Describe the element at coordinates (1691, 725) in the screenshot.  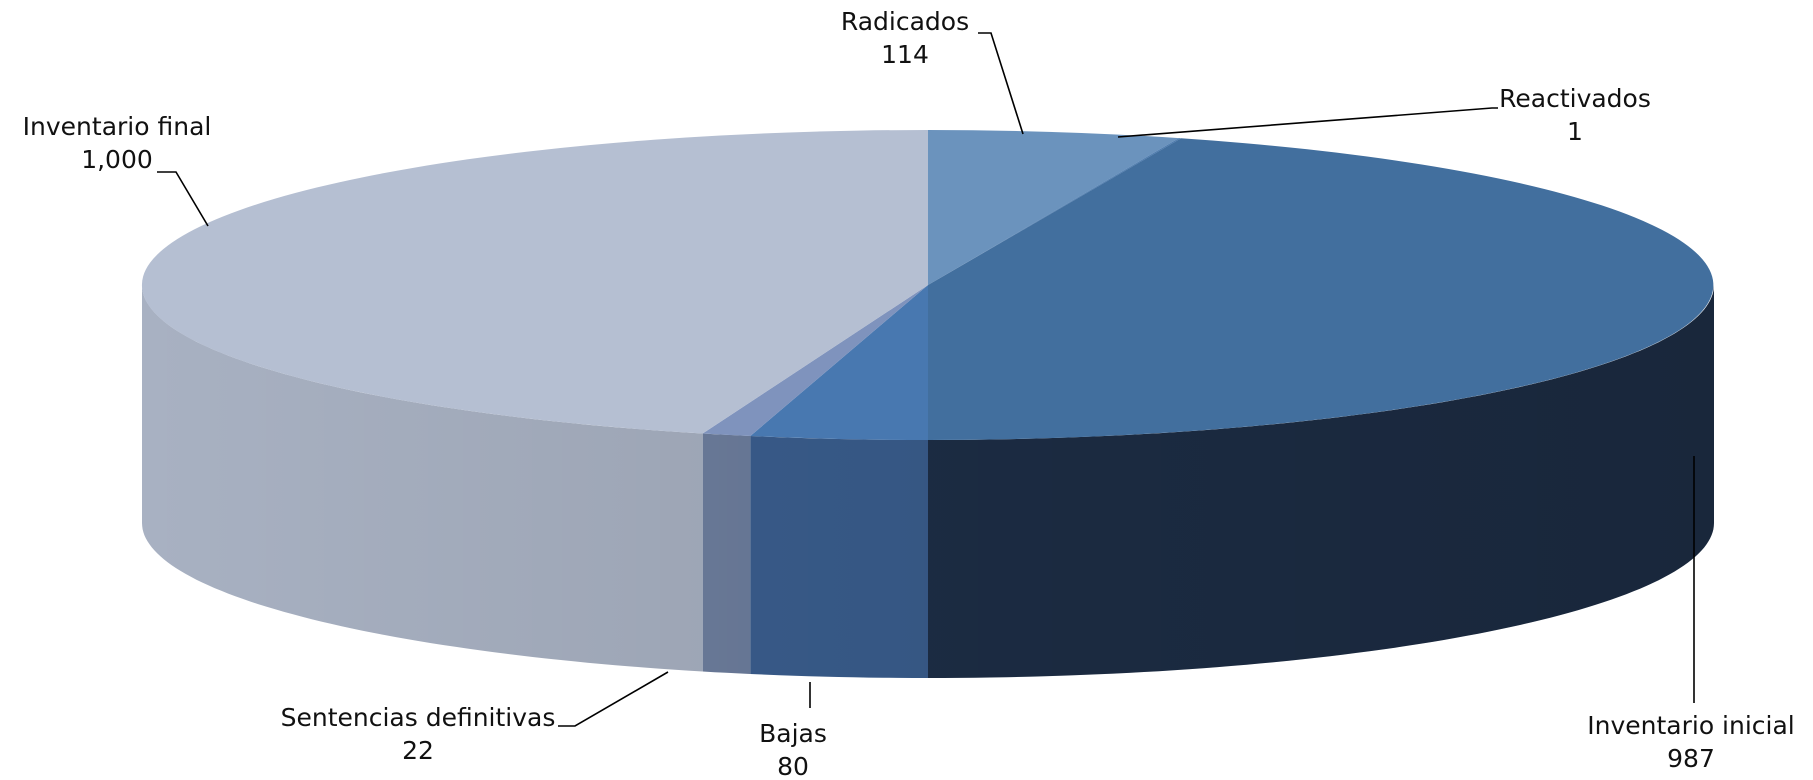
I see `label-inventario-inicial-name: Inventario inicial` at that location.